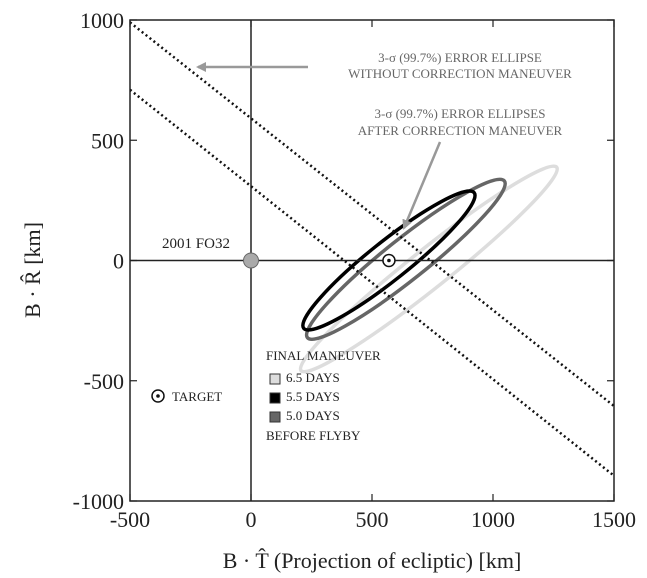 This screenshot has height=578, width=647. I want to click on y-axis-title: B · R̂ [km], so click(32, 270).